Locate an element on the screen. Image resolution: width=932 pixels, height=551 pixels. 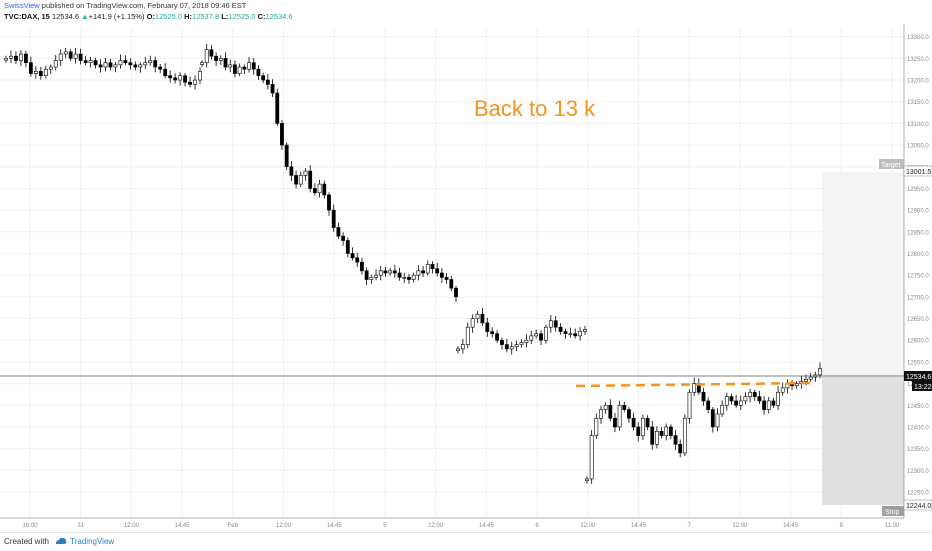
stop-tag-box is located at coordinates (893, 511).